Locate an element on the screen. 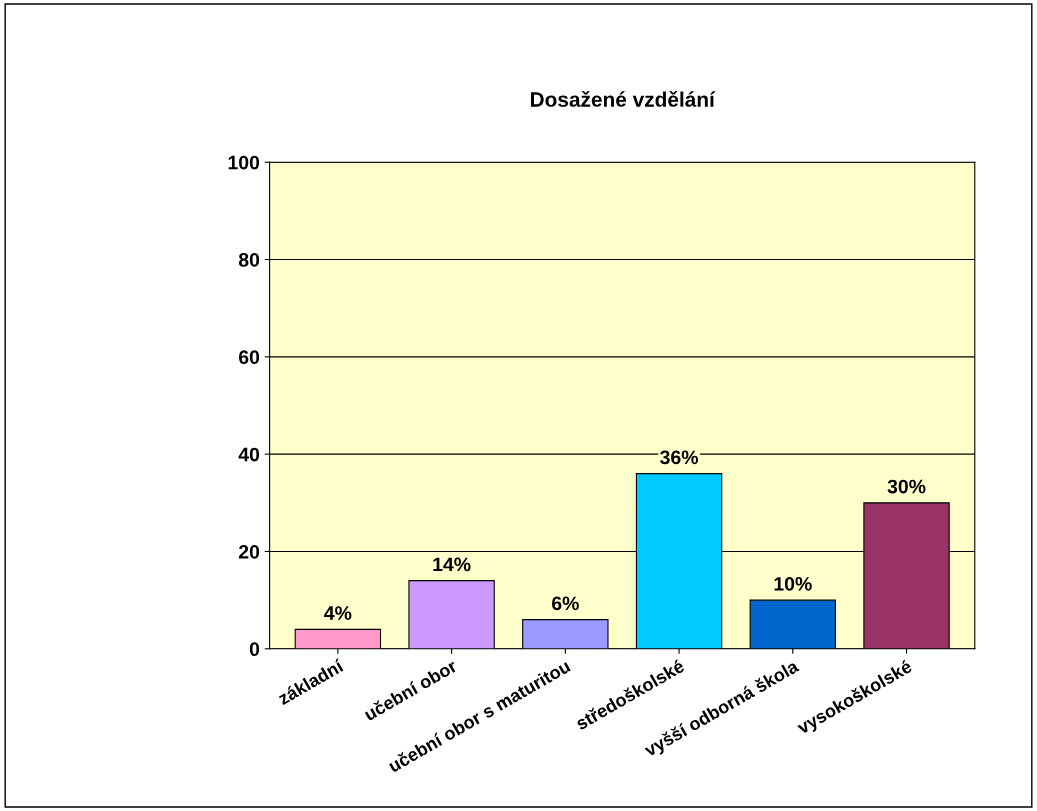 This screenshot has height=811, width=1037. y-tick-label: 80 is located at coordinates (249, 259).